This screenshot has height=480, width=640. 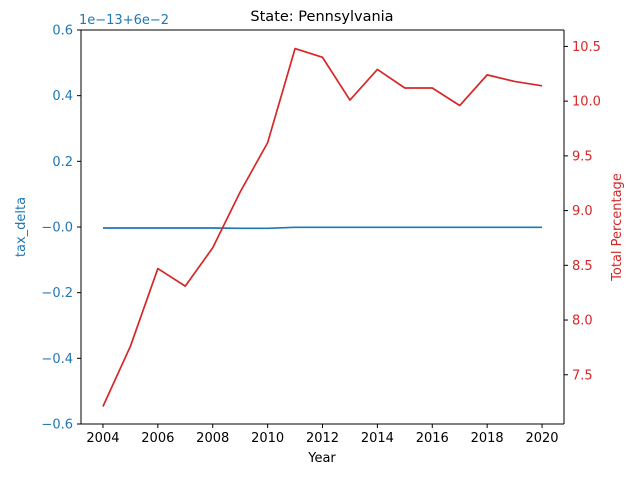 What do you see at coordinates (267, 438) in the screenshot?
I see `x-tick-label: 2010` at bounding box center [267, 438].